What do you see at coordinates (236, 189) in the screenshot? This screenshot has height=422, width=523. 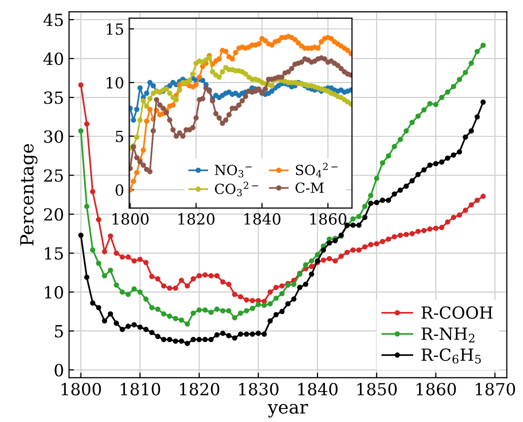 I see `legend-label: CO$_{3}$$^{2−}$` at bounding box center [236, 189].